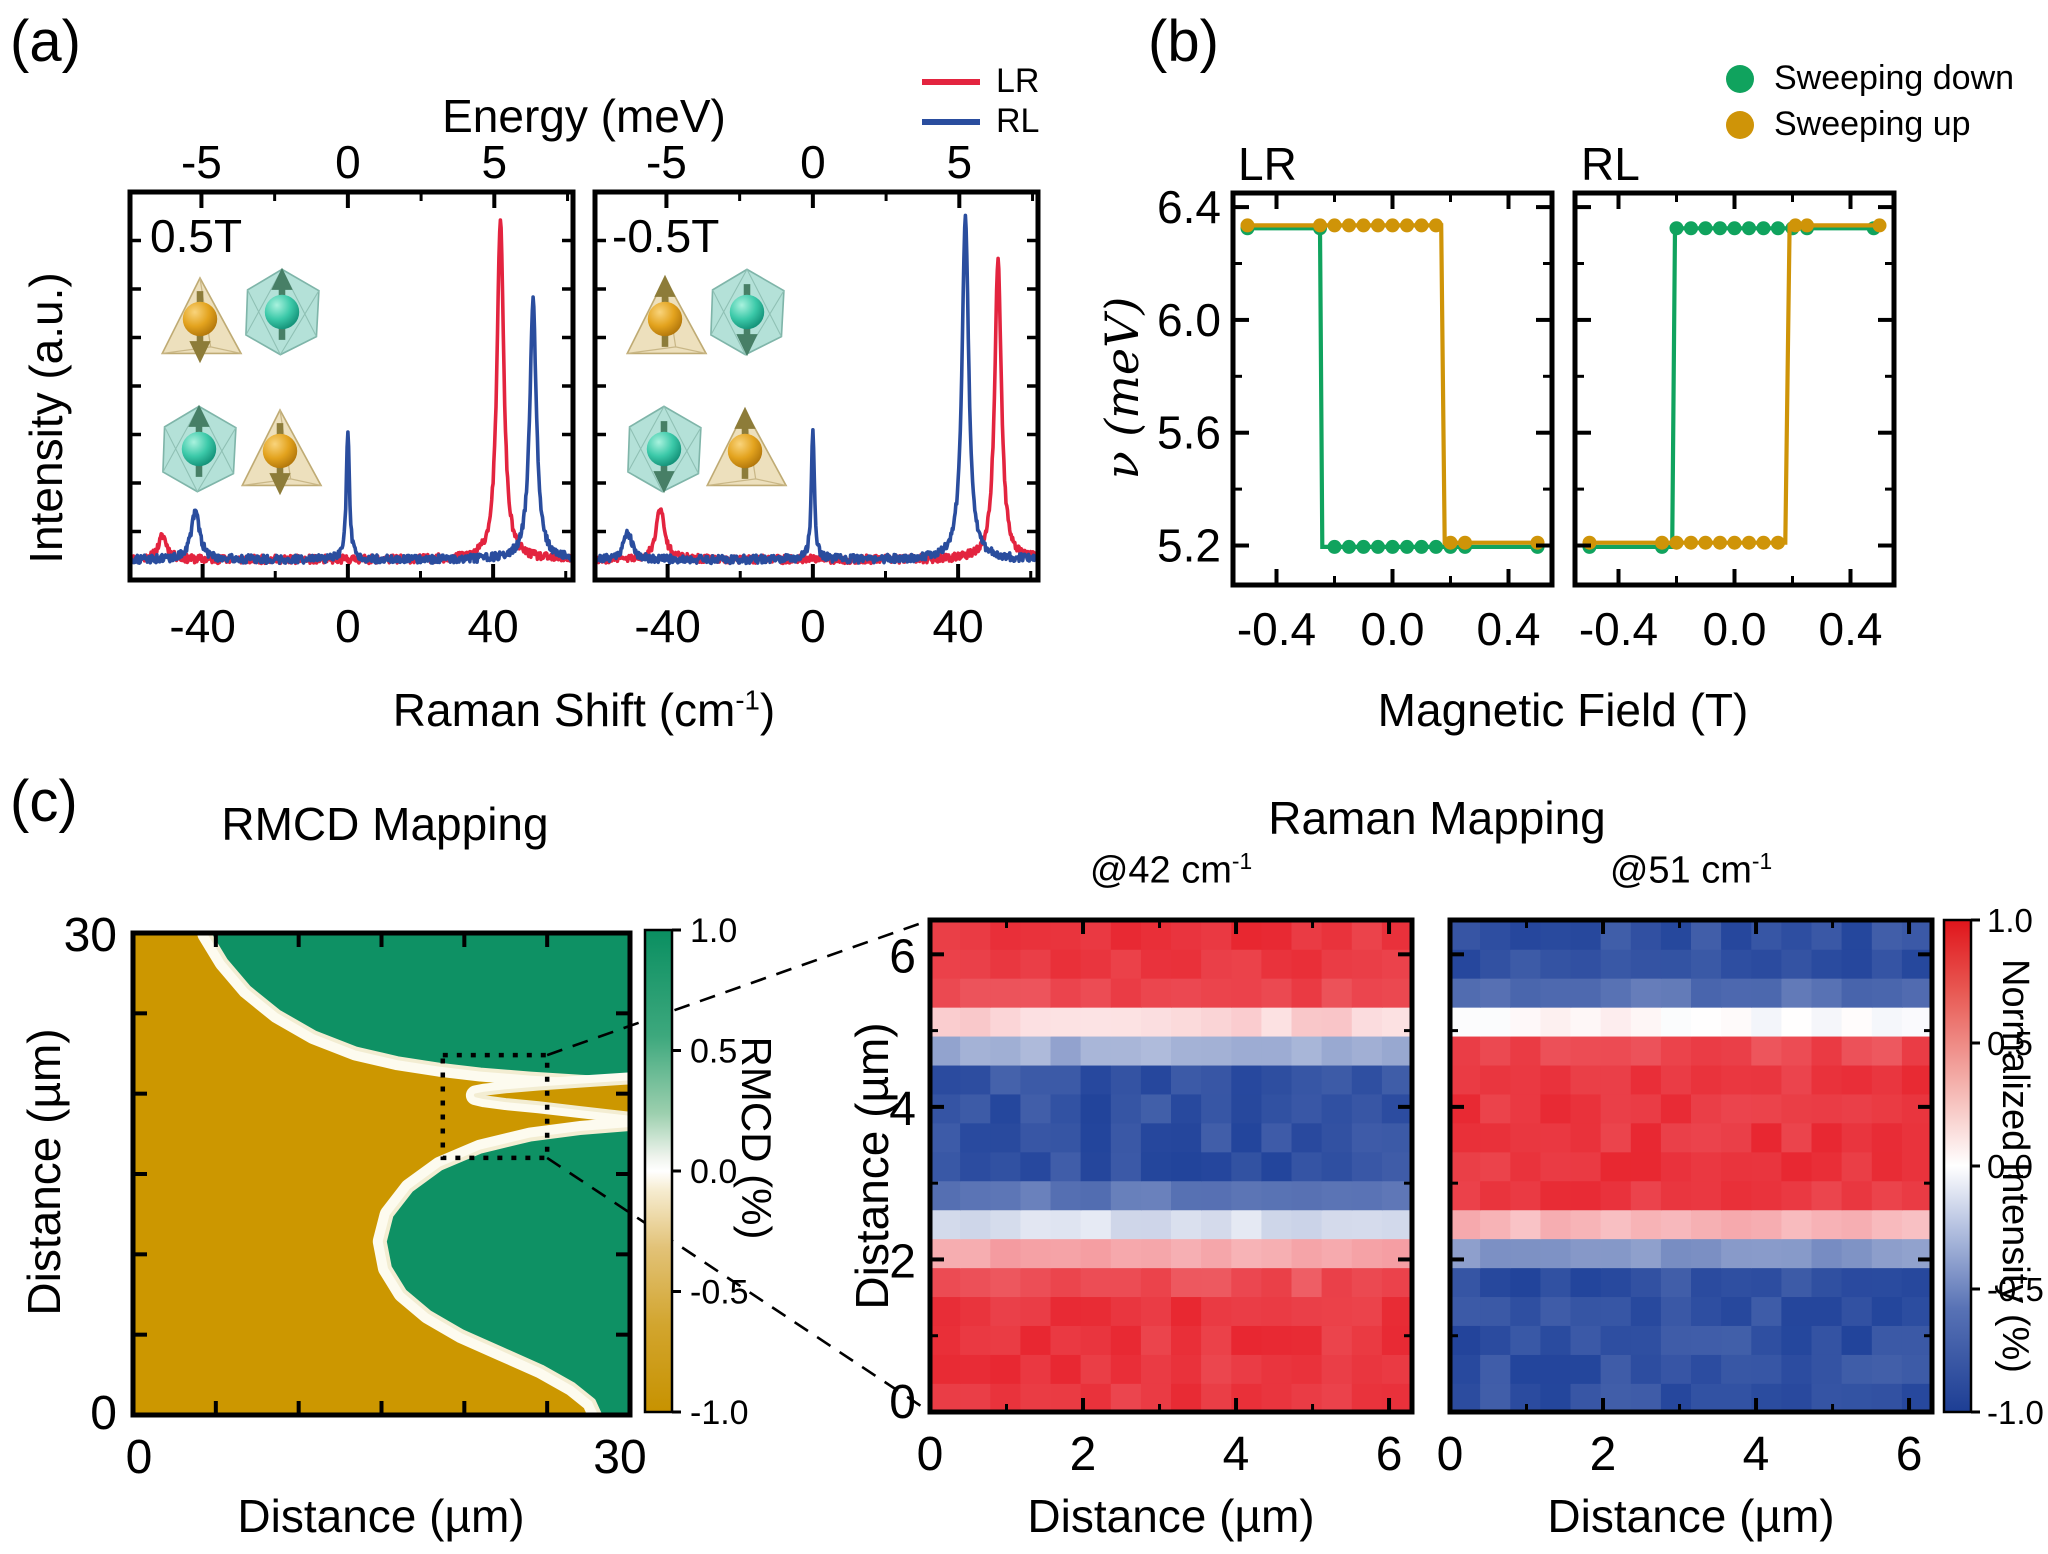 The height and width of the screenshot is (1554, 2048). Describe the element at coordinates (196, 236) in the screenshot. I see `field-label-pos: 0.5T` at that location.